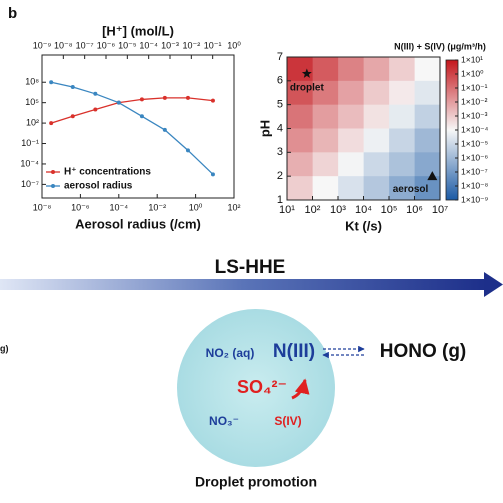 The width and height of the screenshot is (503, 503). Describe the element at coordinates (234, 45) in the screenshot. I see `x2-tick-label: 10⁰` at that location.